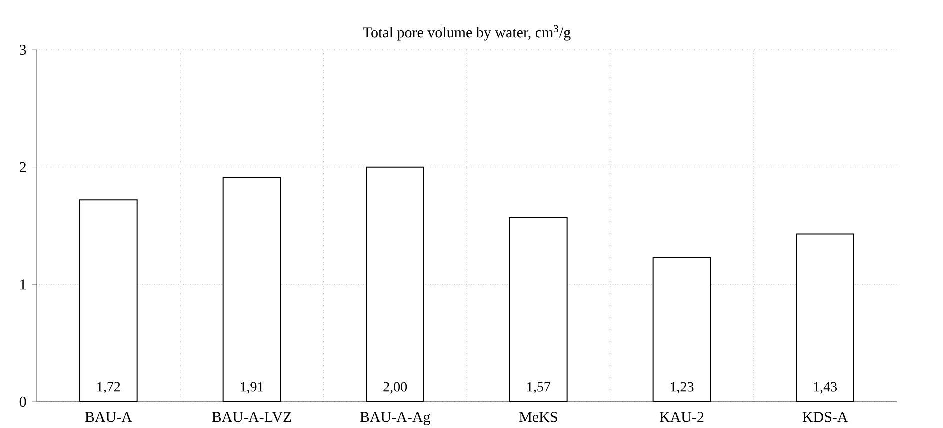  Describe the element at coordinates (252, 417) in the screenshot. I see `x-tick-label: BAU-A-LVZ` at that location.